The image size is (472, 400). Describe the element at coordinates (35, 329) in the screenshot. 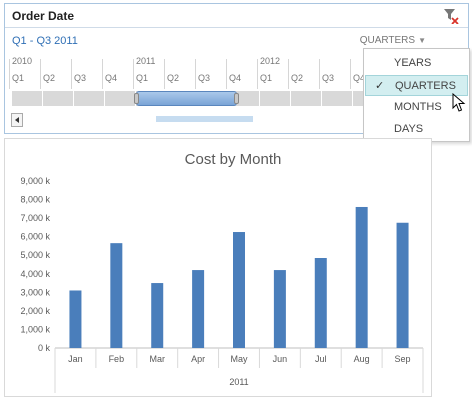

I see `y-tick-label: 1,000 k` at that location.